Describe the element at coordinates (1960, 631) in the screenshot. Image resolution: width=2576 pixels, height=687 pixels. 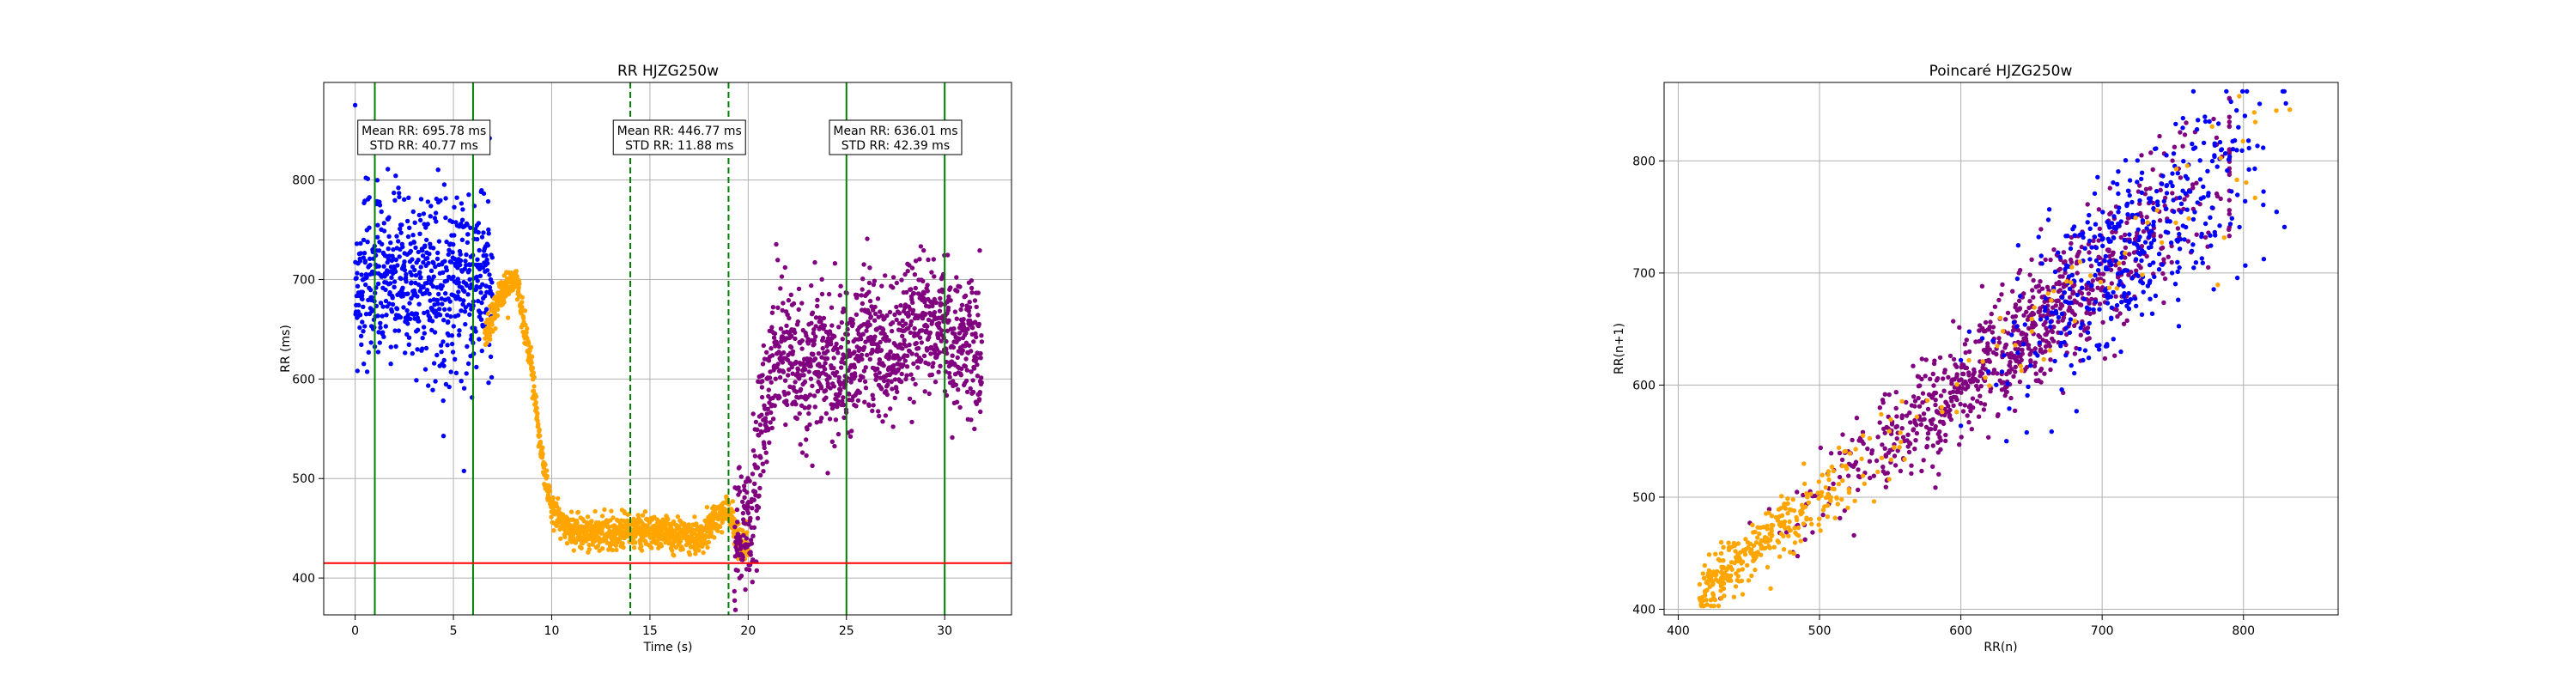
I see `poincare-x-tick-label: 600` at that location.